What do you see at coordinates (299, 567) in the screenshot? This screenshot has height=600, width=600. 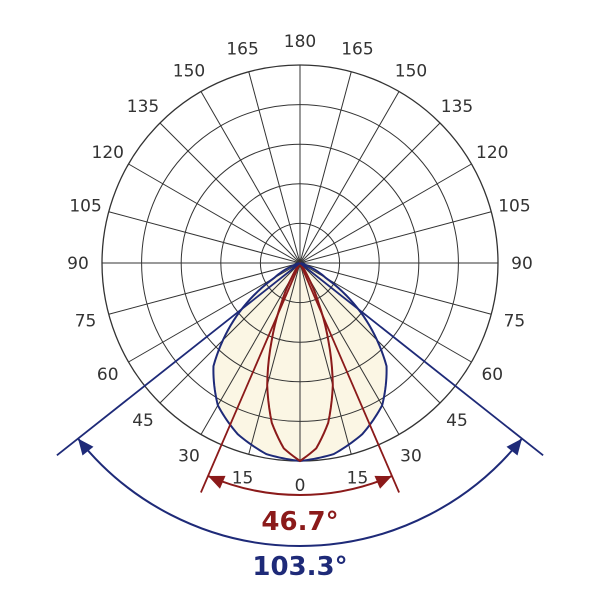 I see `wide-beam-angle-label: 103.3°` at bounding box center [299, 567].